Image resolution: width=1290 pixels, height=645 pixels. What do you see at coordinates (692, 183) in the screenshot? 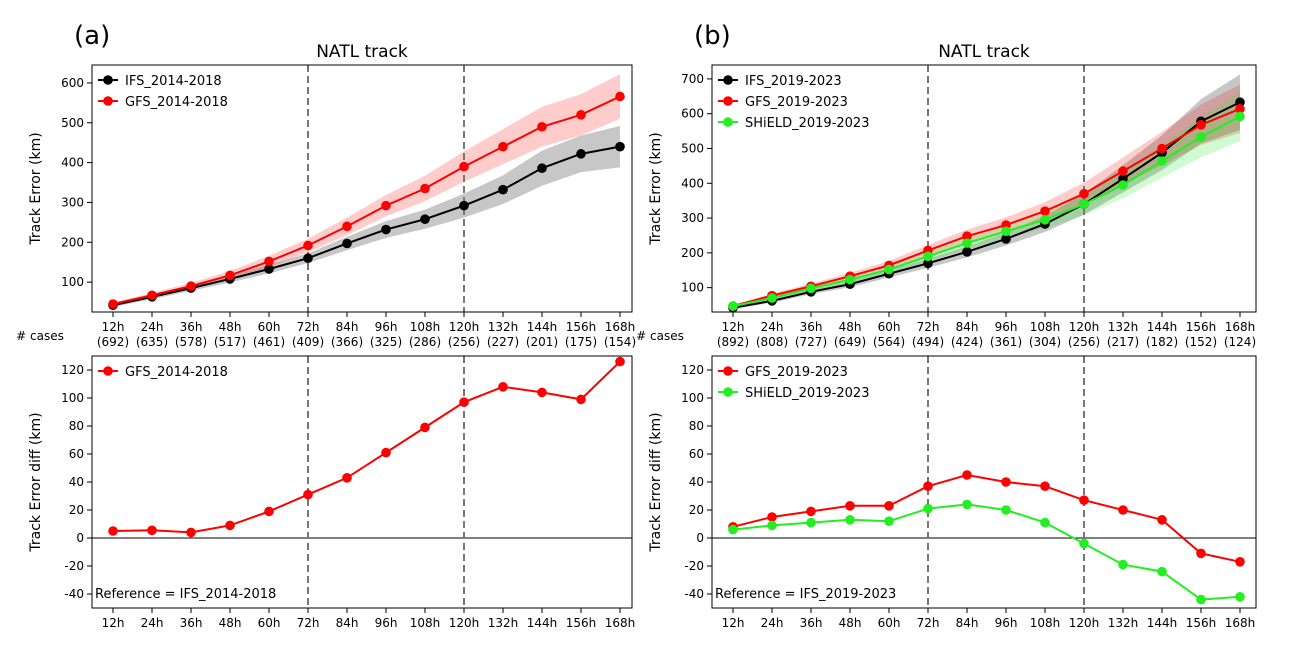
I see `c1-y-tick-label: 400` at bounding box center [692, 183].